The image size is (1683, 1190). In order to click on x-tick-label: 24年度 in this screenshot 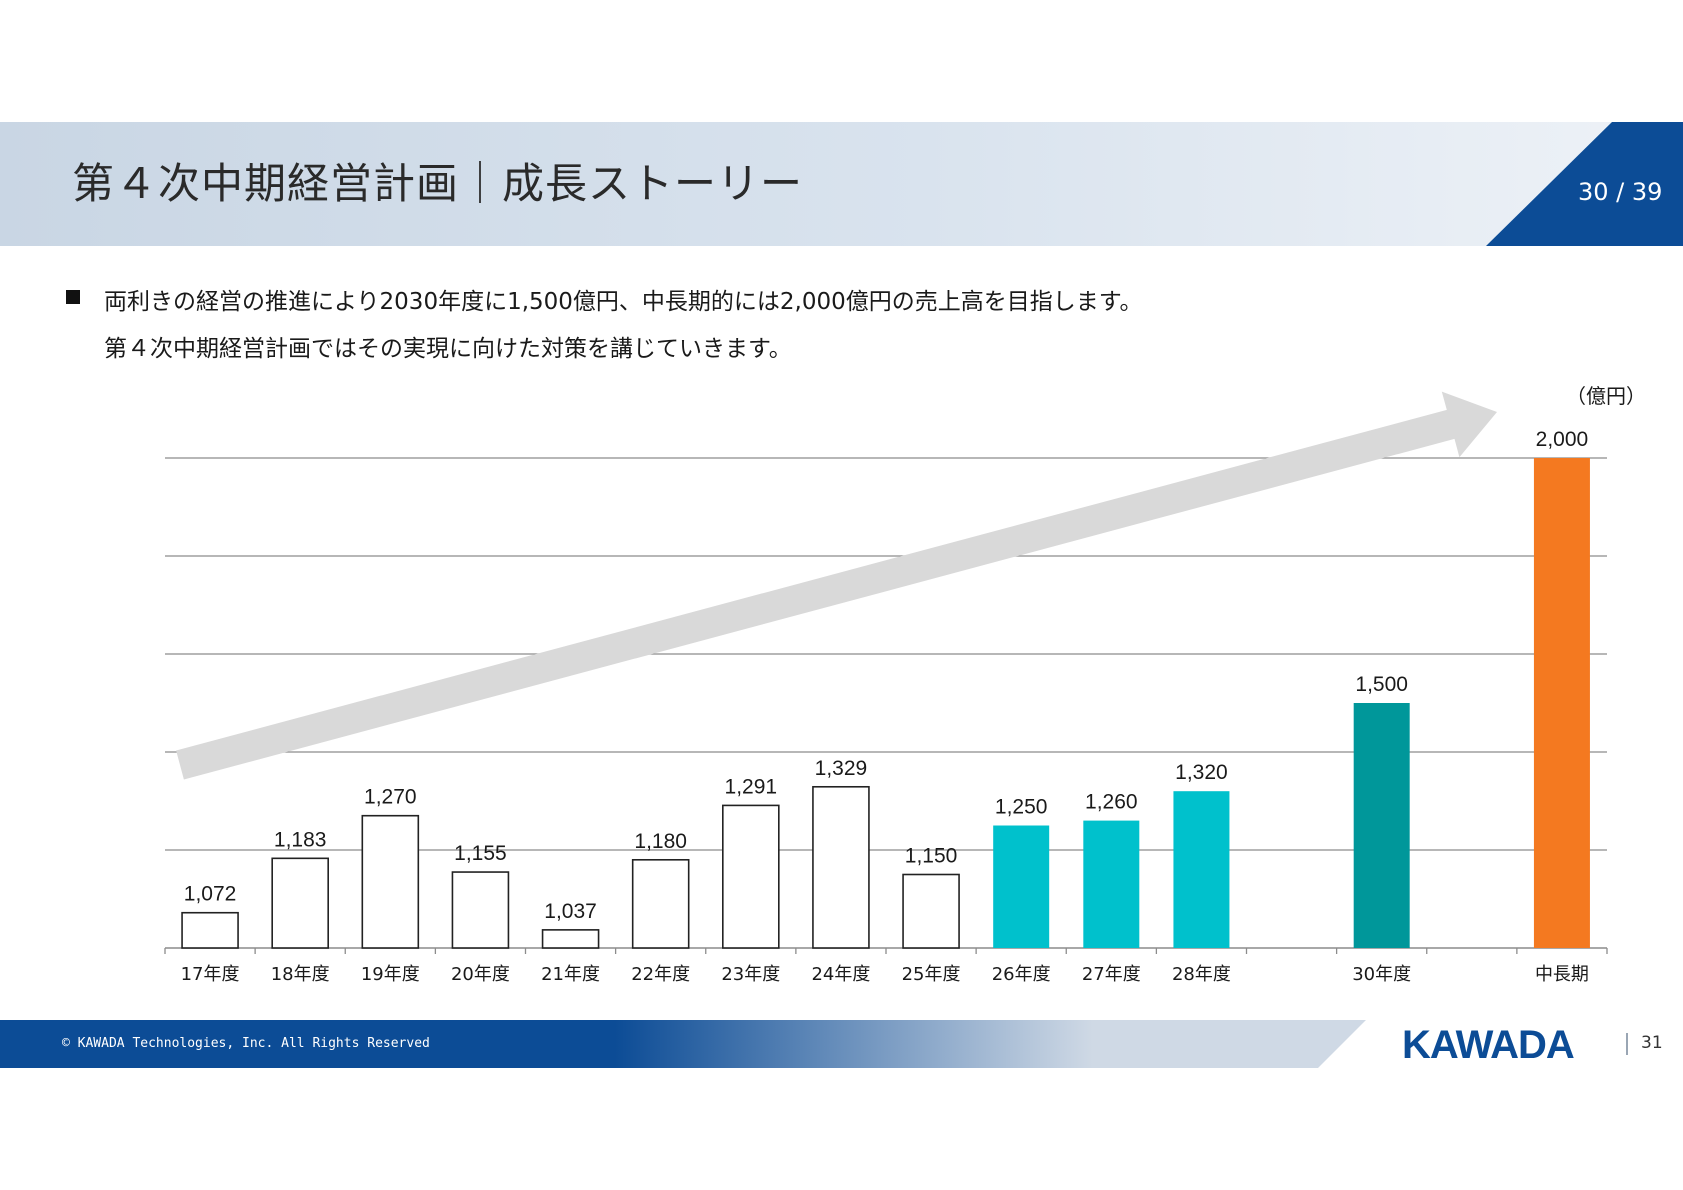, I will do `click(840, 974)`.